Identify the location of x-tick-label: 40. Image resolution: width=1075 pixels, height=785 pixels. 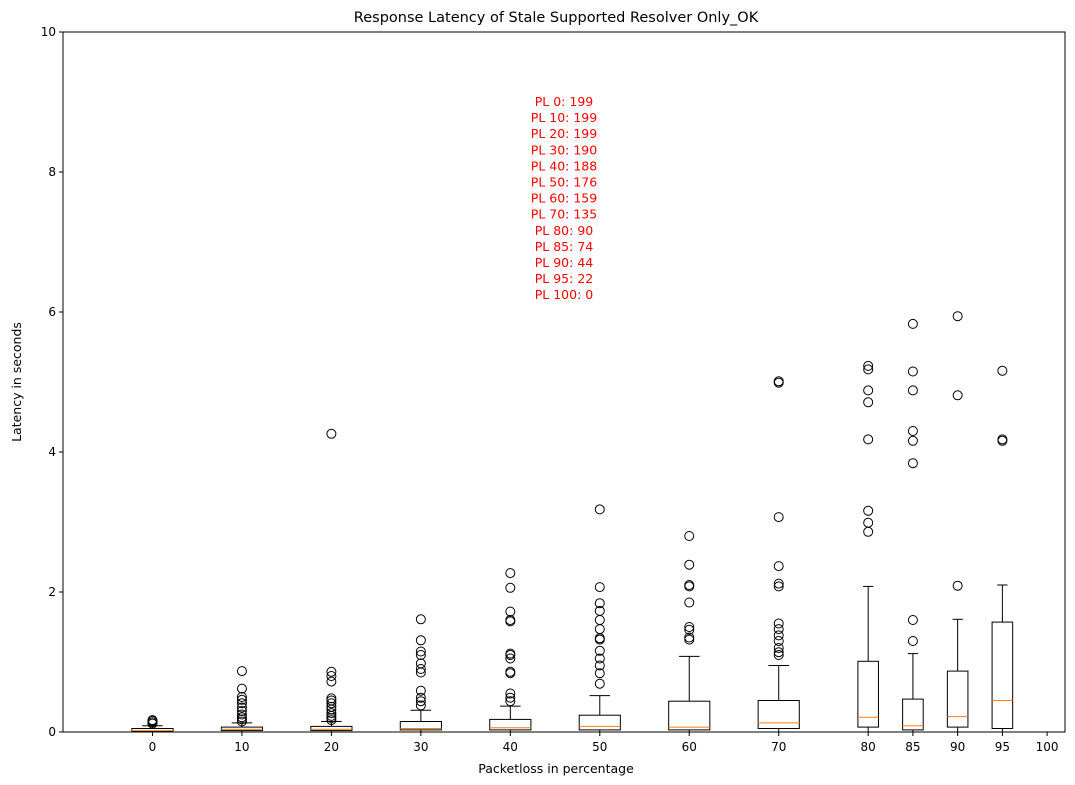
(510, 747).